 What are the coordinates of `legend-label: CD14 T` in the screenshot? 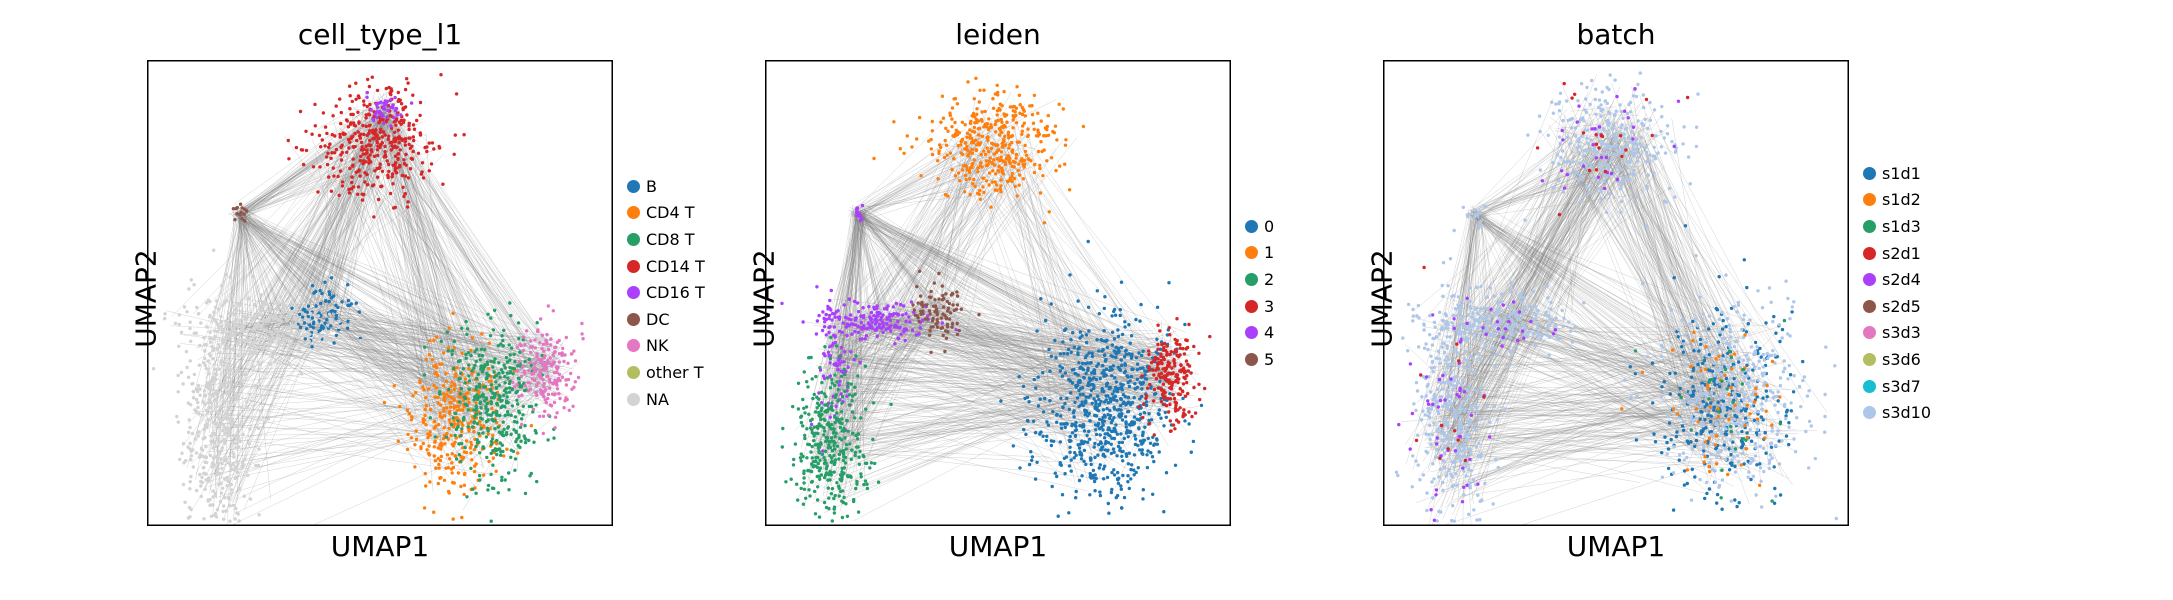 It's located at (675, 266).